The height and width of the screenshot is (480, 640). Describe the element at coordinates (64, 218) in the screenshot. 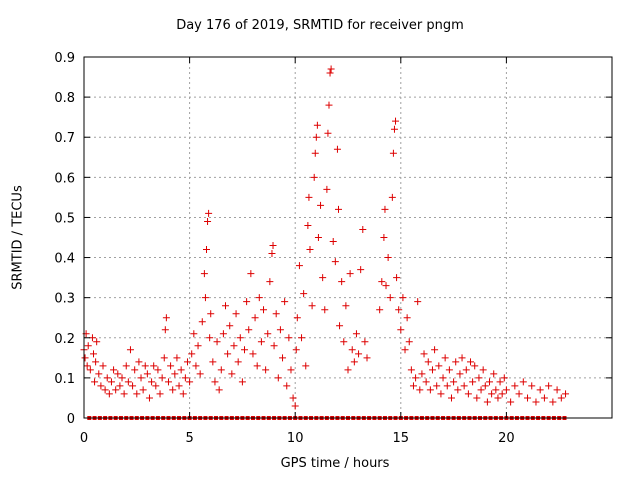

I see `y-tick-label: 0.5` at that location.